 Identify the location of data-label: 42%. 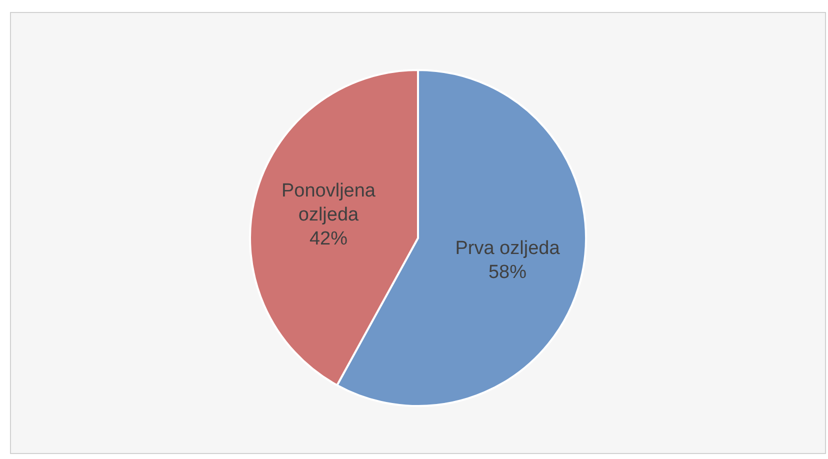
(328, 239).